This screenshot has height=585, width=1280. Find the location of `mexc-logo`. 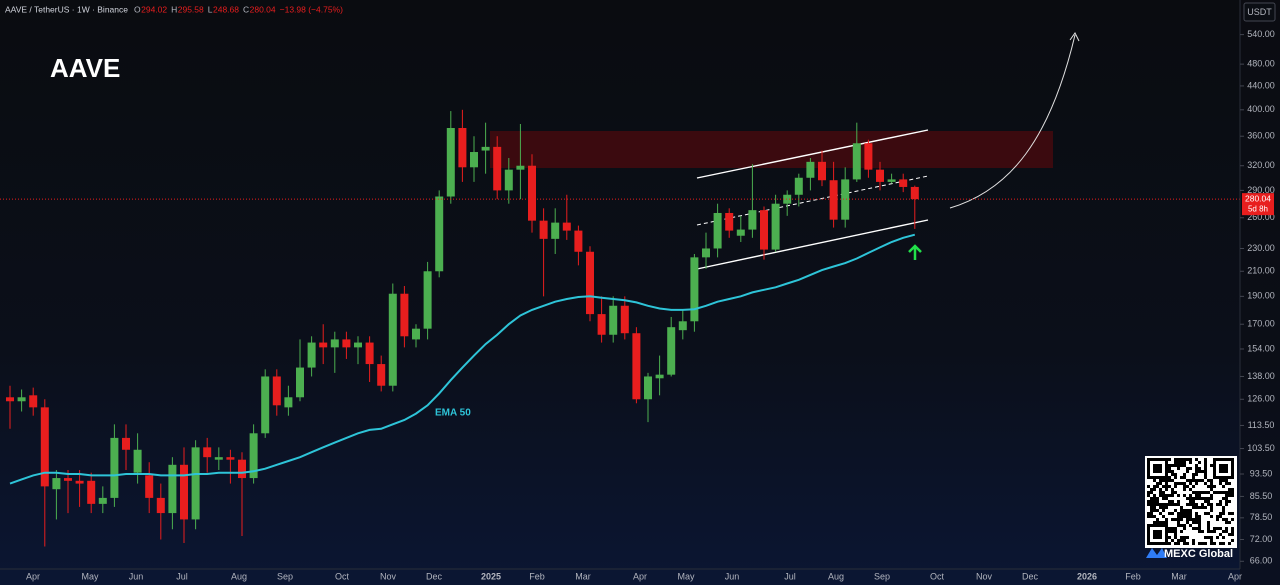

mexc-logo is located at coordinates (1156, 553).